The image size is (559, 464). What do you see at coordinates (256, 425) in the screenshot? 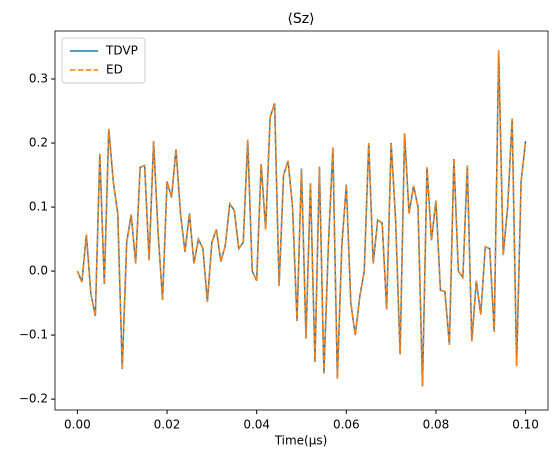
I see `x-tick-label: 0.04` at bounding box center [256, 425].